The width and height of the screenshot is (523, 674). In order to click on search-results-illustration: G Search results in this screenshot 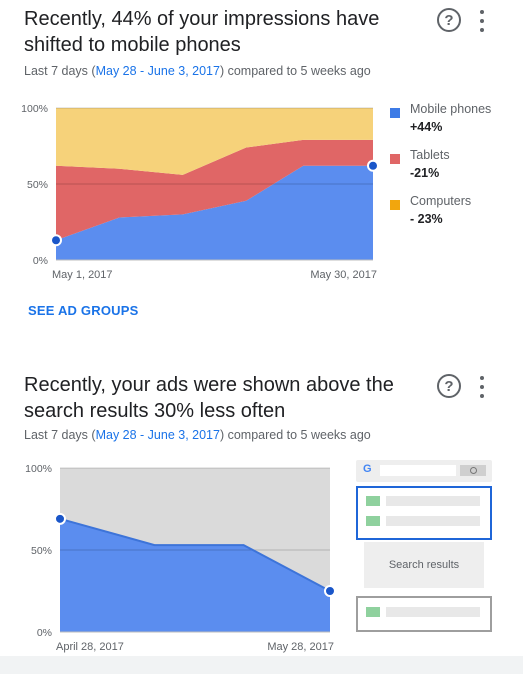, I will do `click(424, 546)`.